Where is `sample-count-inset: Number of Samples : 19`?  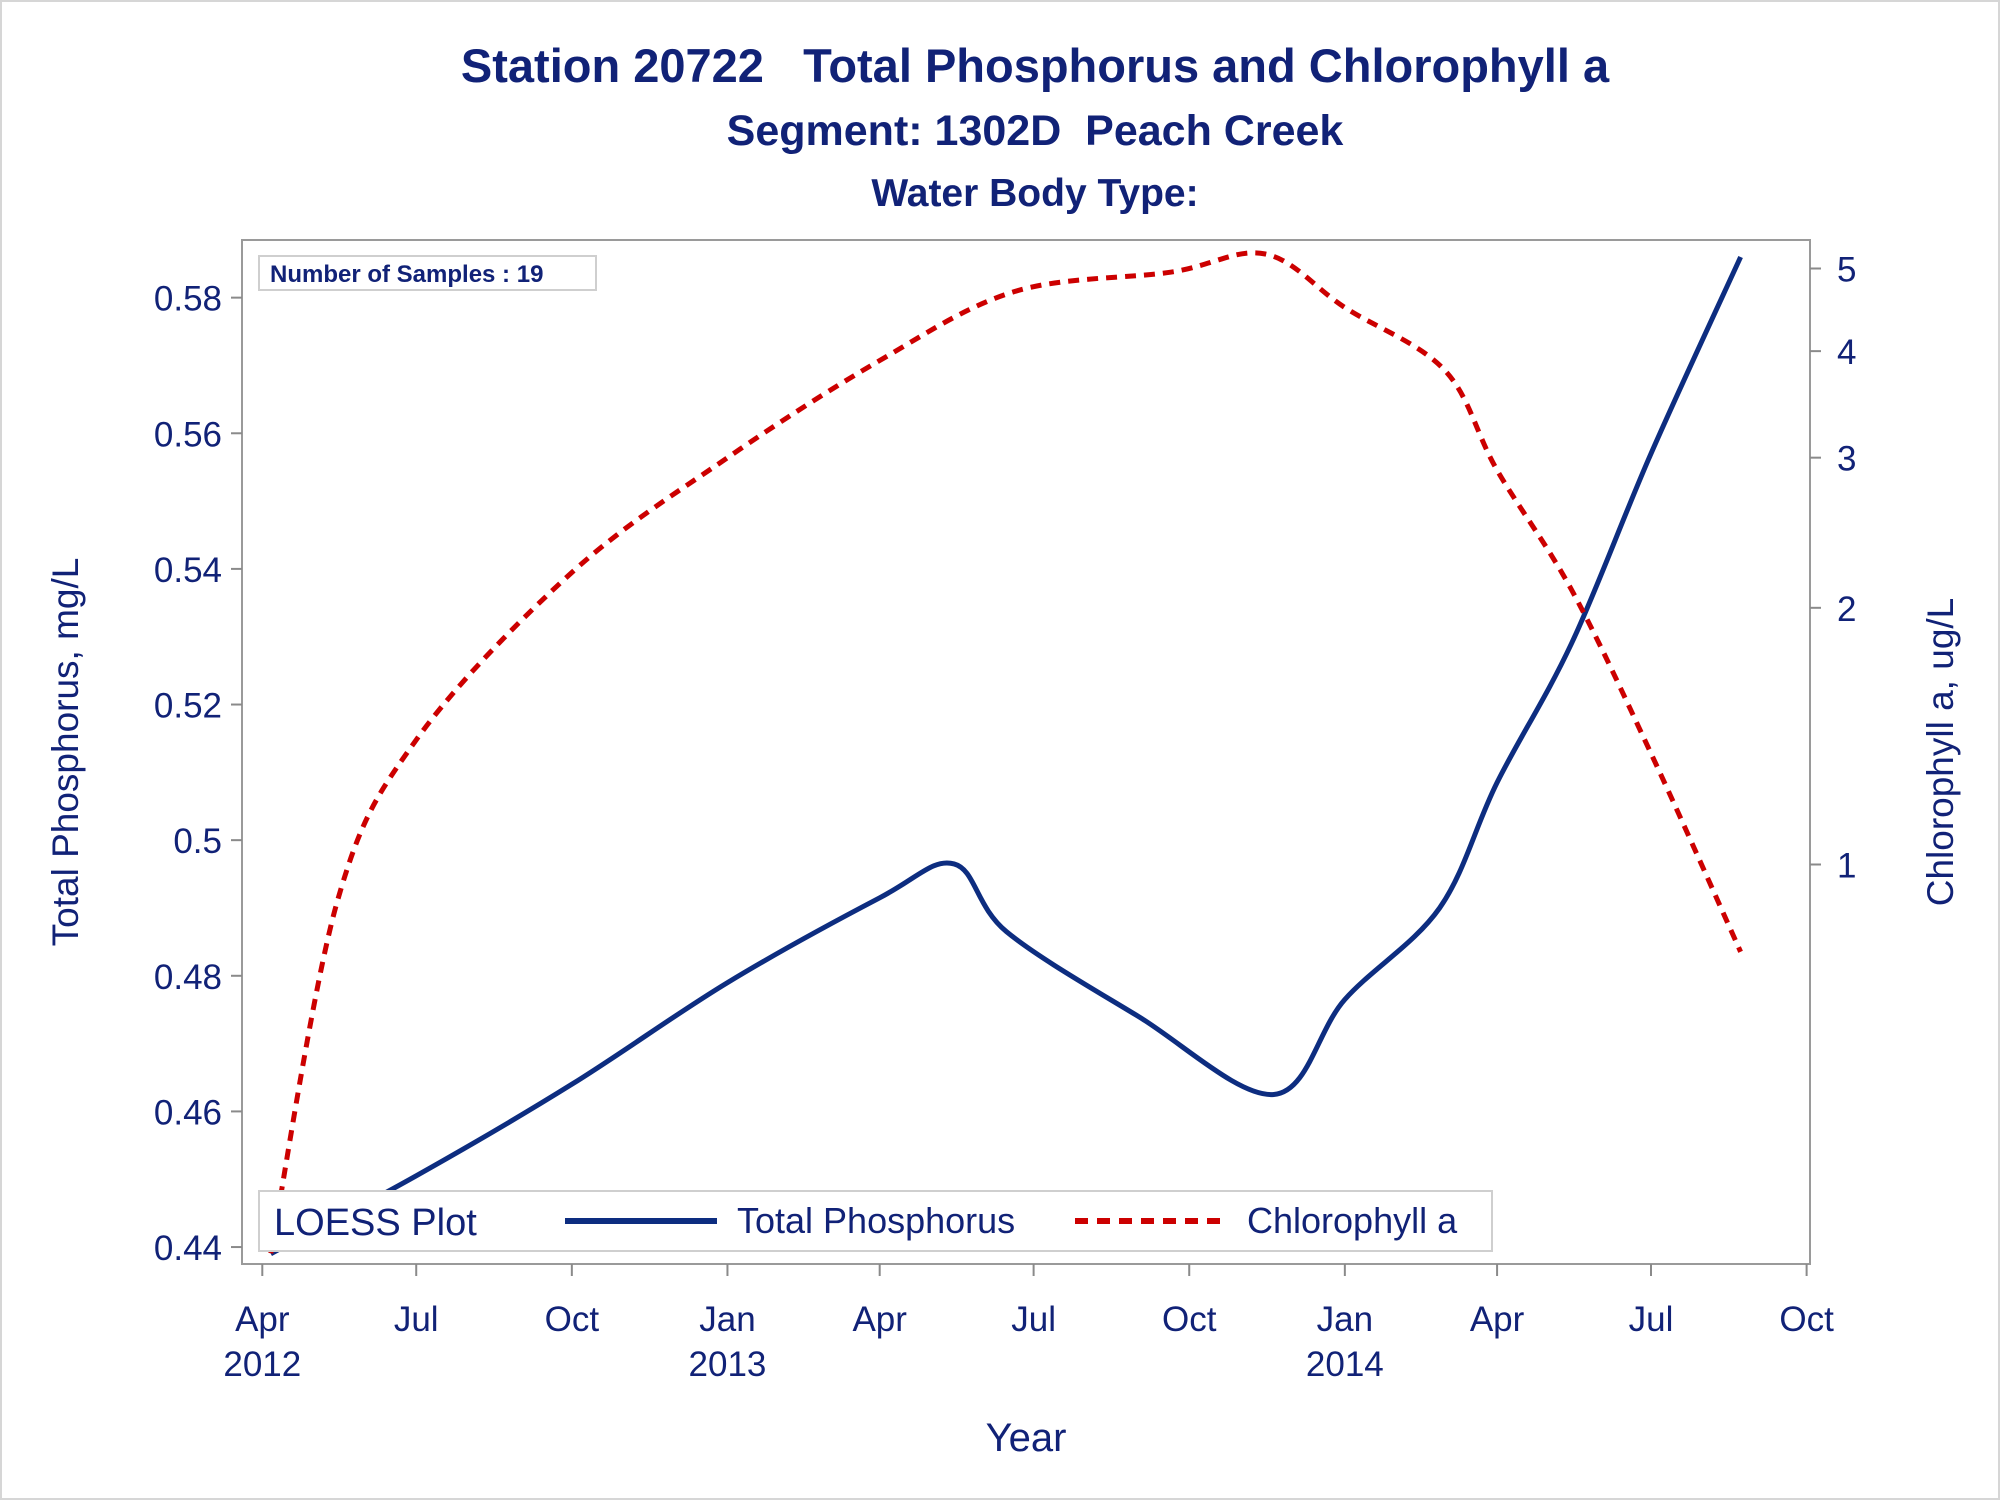
sample-count-inset: Number of Samples : 19 is located at coordinates (427, 273).